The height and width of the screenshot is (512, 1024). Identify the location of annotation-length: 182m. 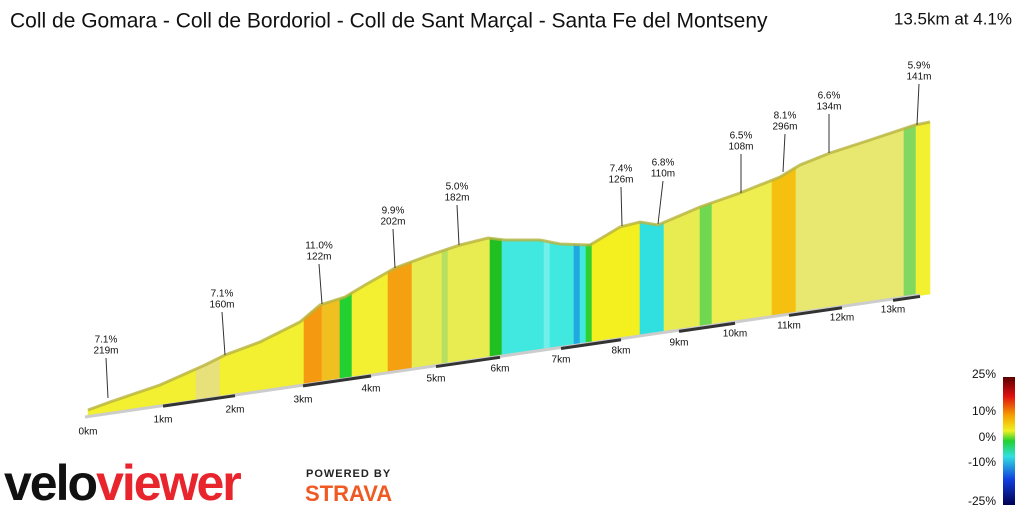
(456, 198).